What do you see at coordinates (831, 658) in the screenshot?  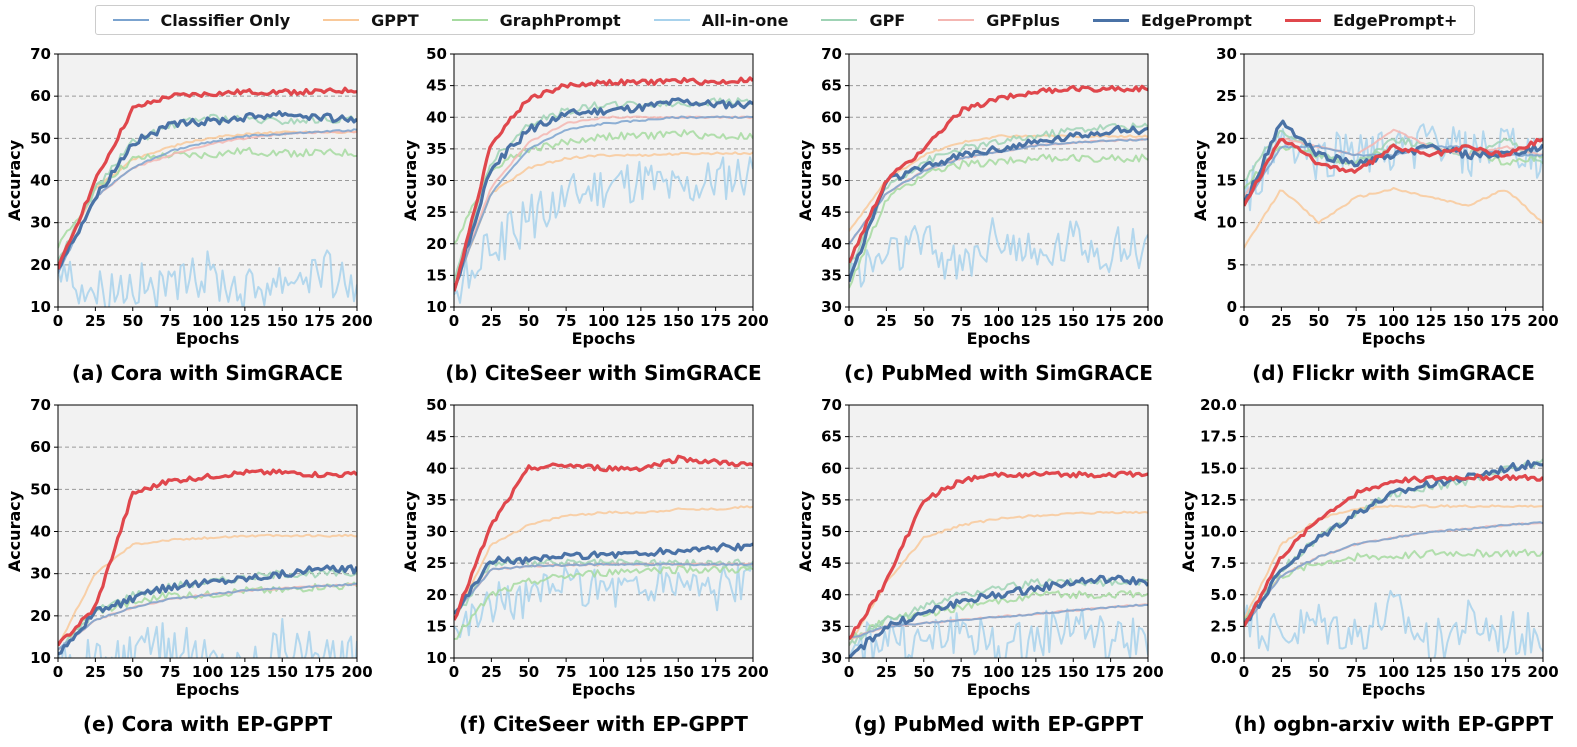 I see `y-tick-label: 30` at bounding box center [831, 658].